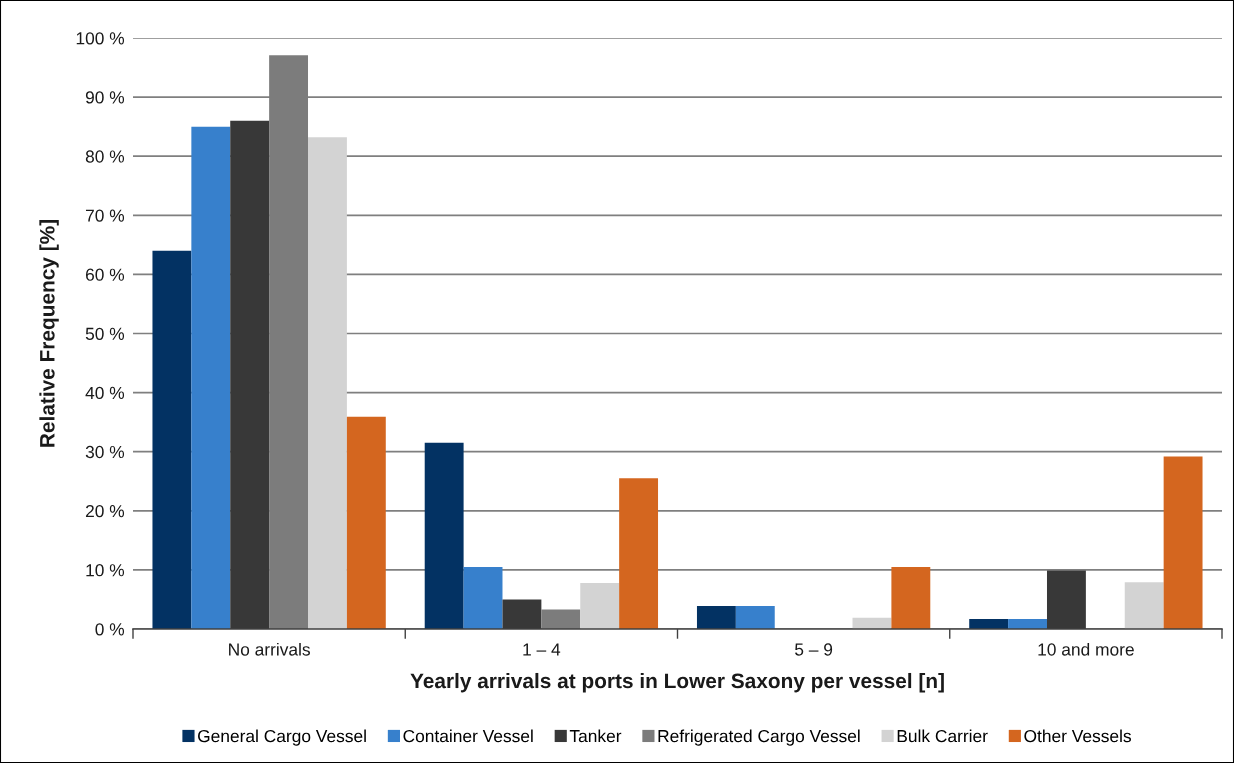  I want to click on y-axis-title: Relative Frequency [%], so click(49, 333).